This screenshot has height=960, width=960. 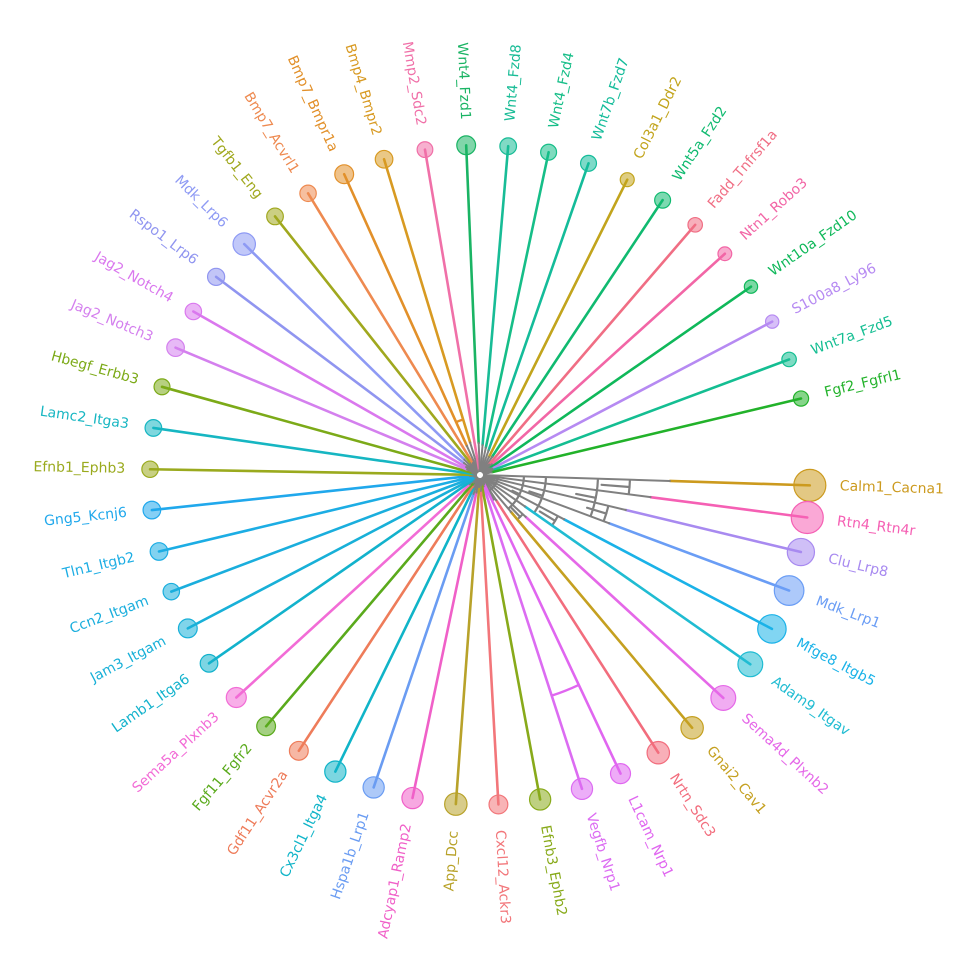 What do you see at coordinates (85, 517) in the screenshot?
I see `leaf-label: Gng5_Kcnj6` at bounding box center [85, 517].